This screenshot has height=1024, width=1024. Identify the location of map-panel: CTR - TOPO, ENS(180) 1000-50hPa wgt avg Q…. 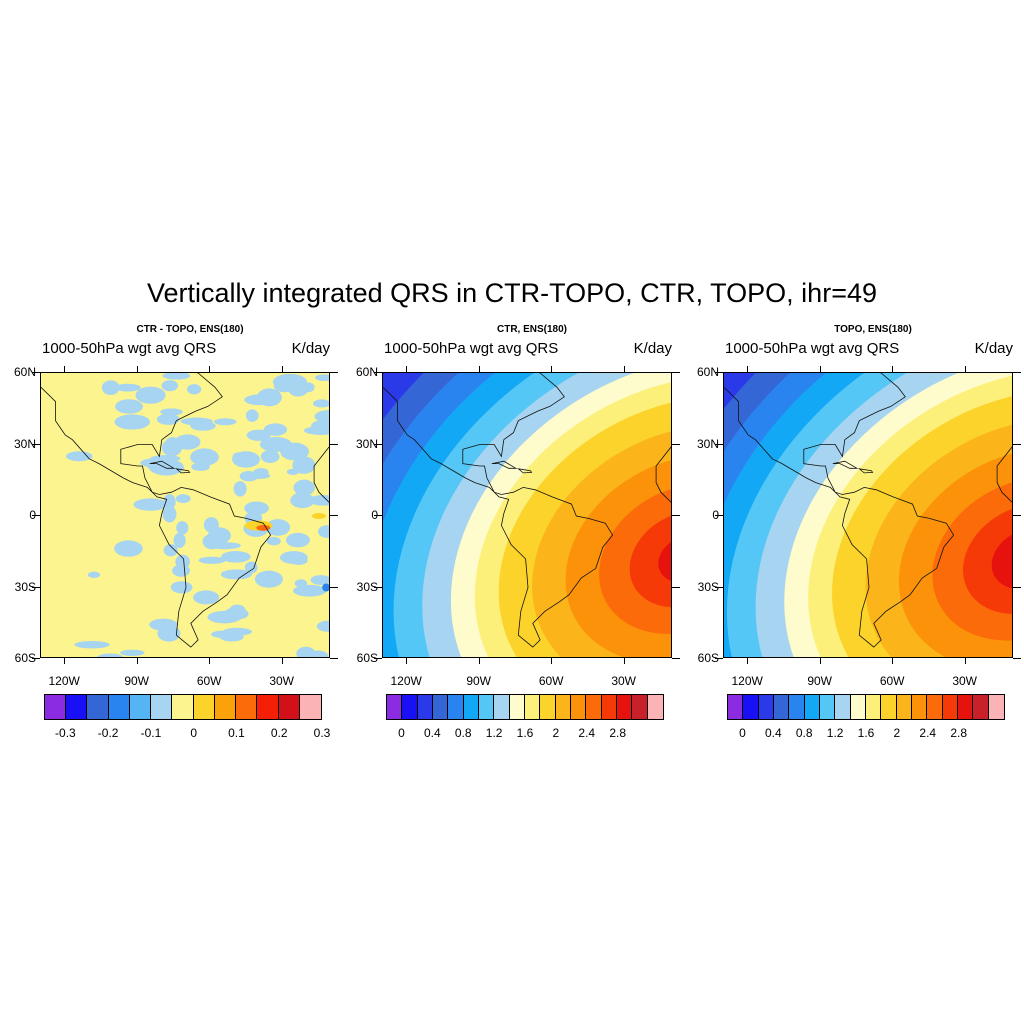
(177, 533).